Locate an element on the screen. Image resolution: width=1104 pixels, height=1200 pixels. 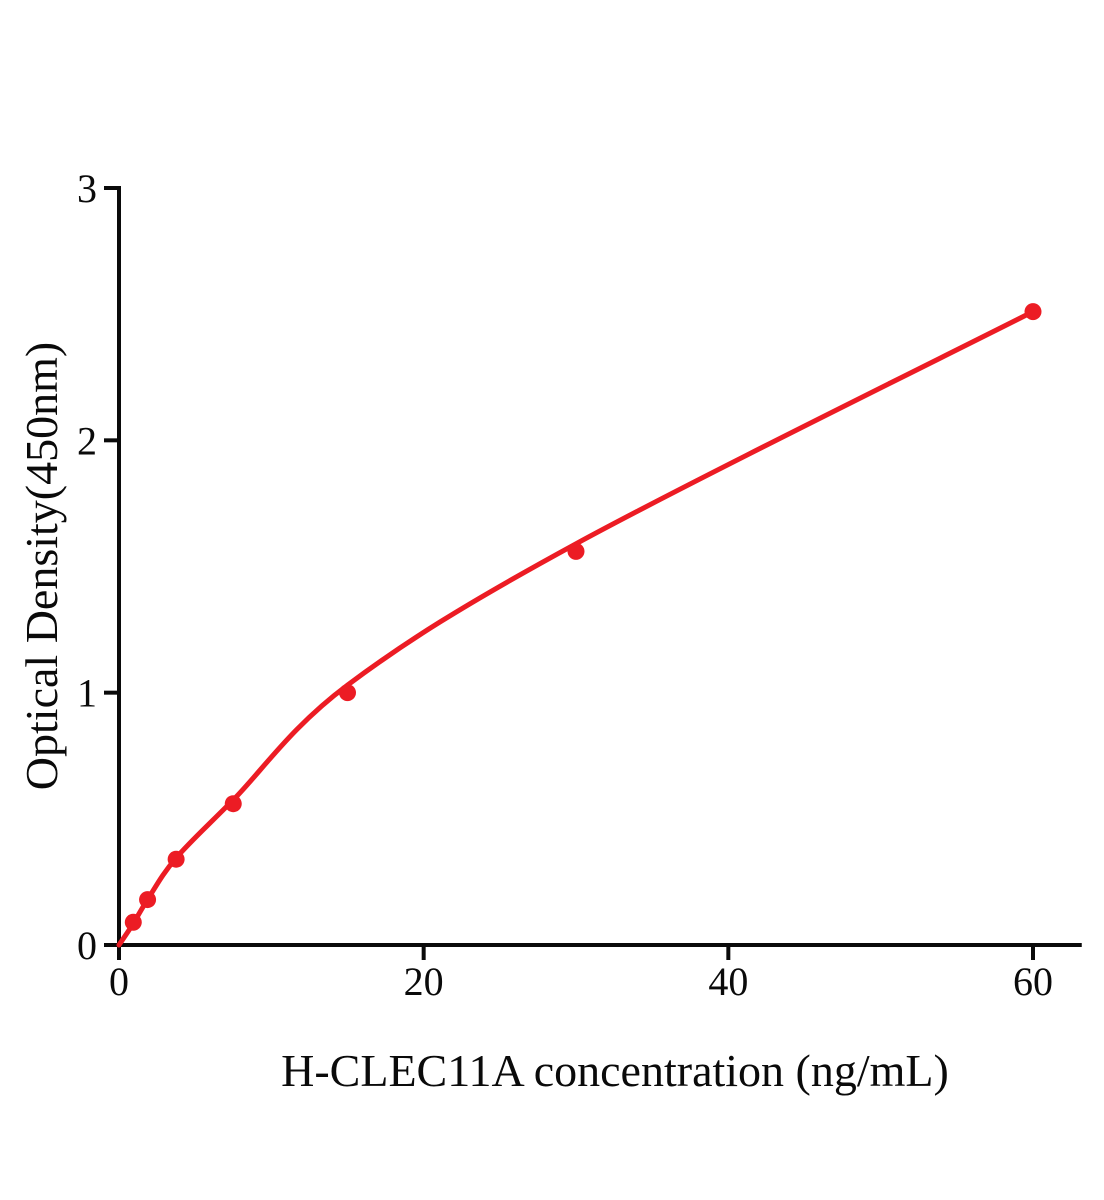
y-tick-label: 1 is located at coordinates (87, 693).